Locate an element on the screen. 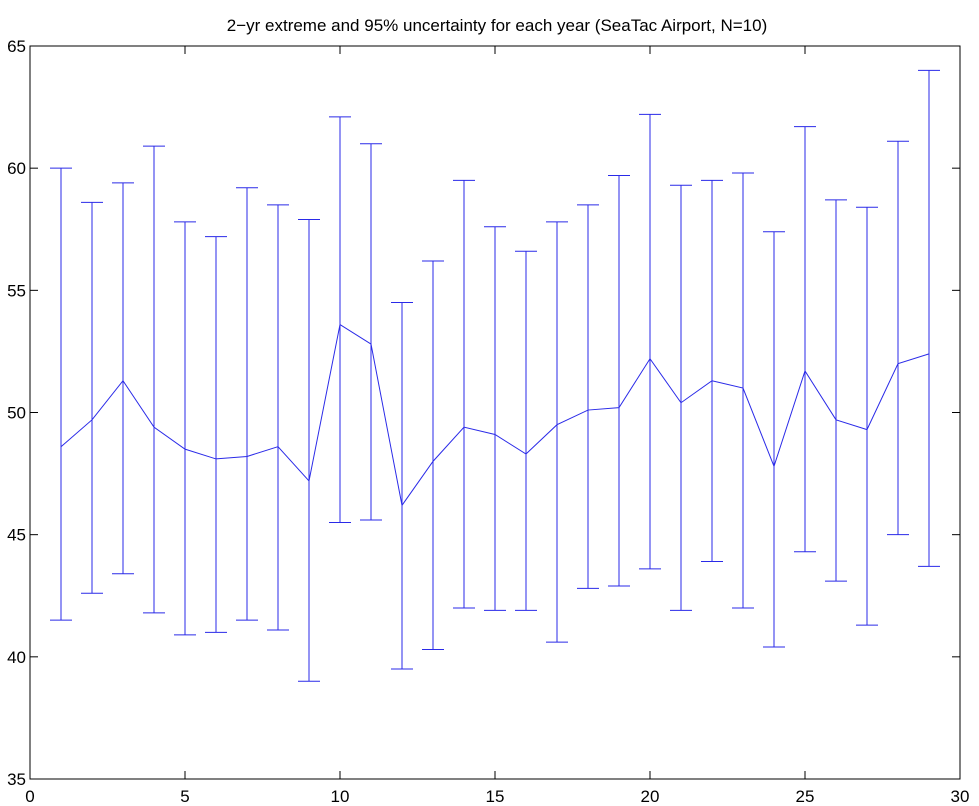 The height and width of the screenshot is (806, 979). x-tick-label: 15 is located at coordinates (495, 796).